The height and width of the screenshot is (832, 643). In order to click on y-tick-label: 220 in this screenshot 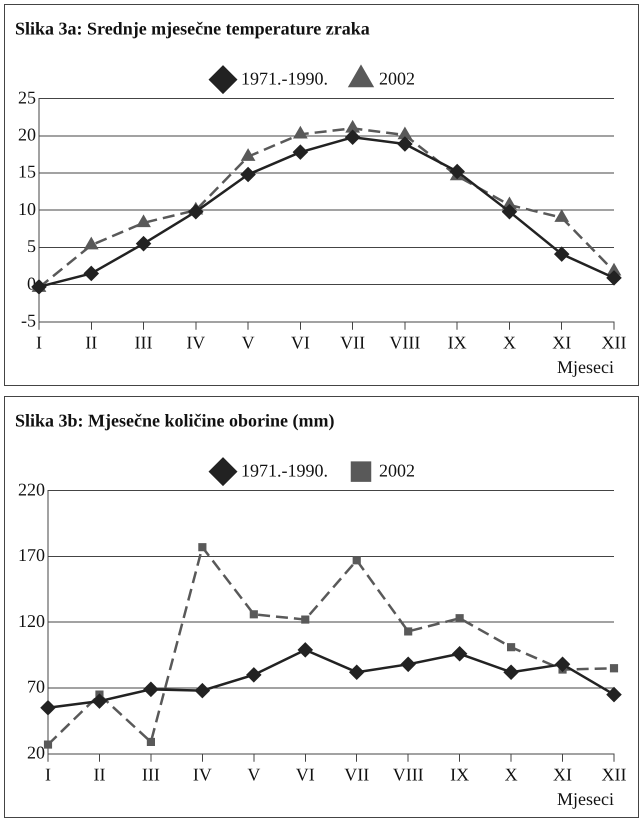, I will do `click(31, 489)`.